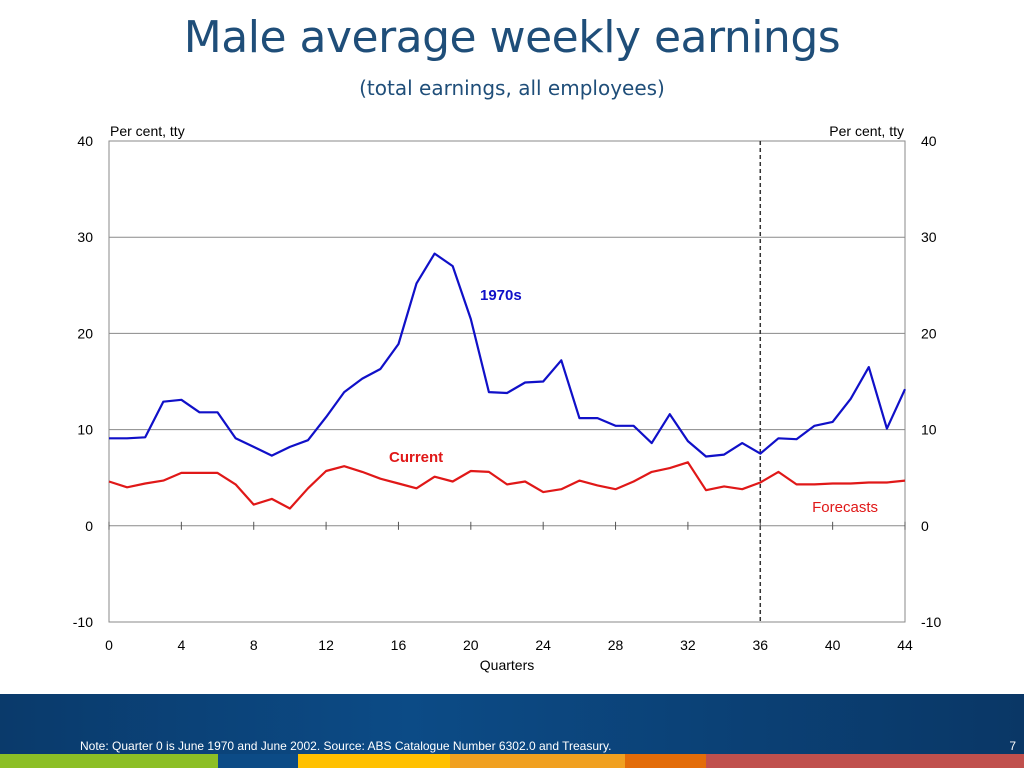 Image resolution: width=1024 pixels, height=768 pixels. I want to click on y-tick-label-right: 10, so click(929, 430).